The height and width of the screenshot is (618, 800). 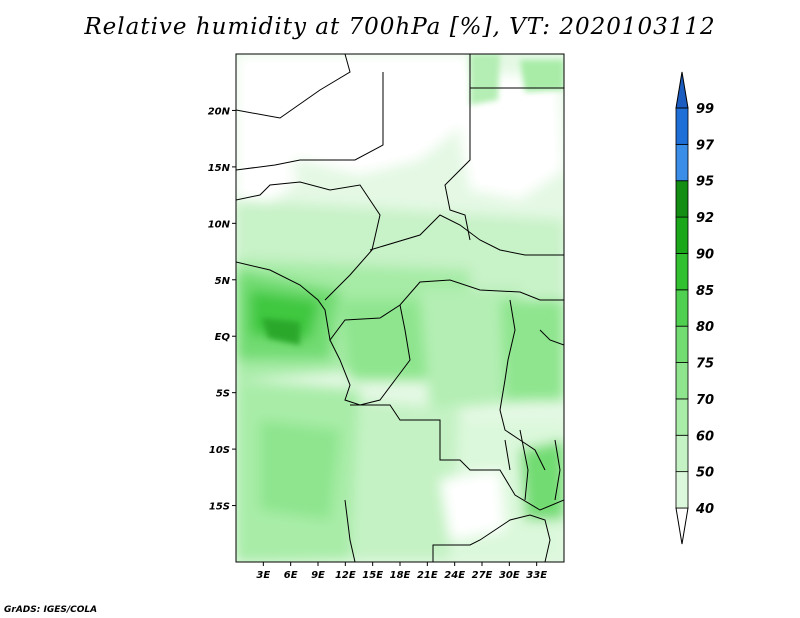 What do you see at coordinates (695, 308) in the screenshot?
I see `colorbar: 40 50 60 70 75 80 85 90 92 95 97 99` at bounding box center [695, 308].